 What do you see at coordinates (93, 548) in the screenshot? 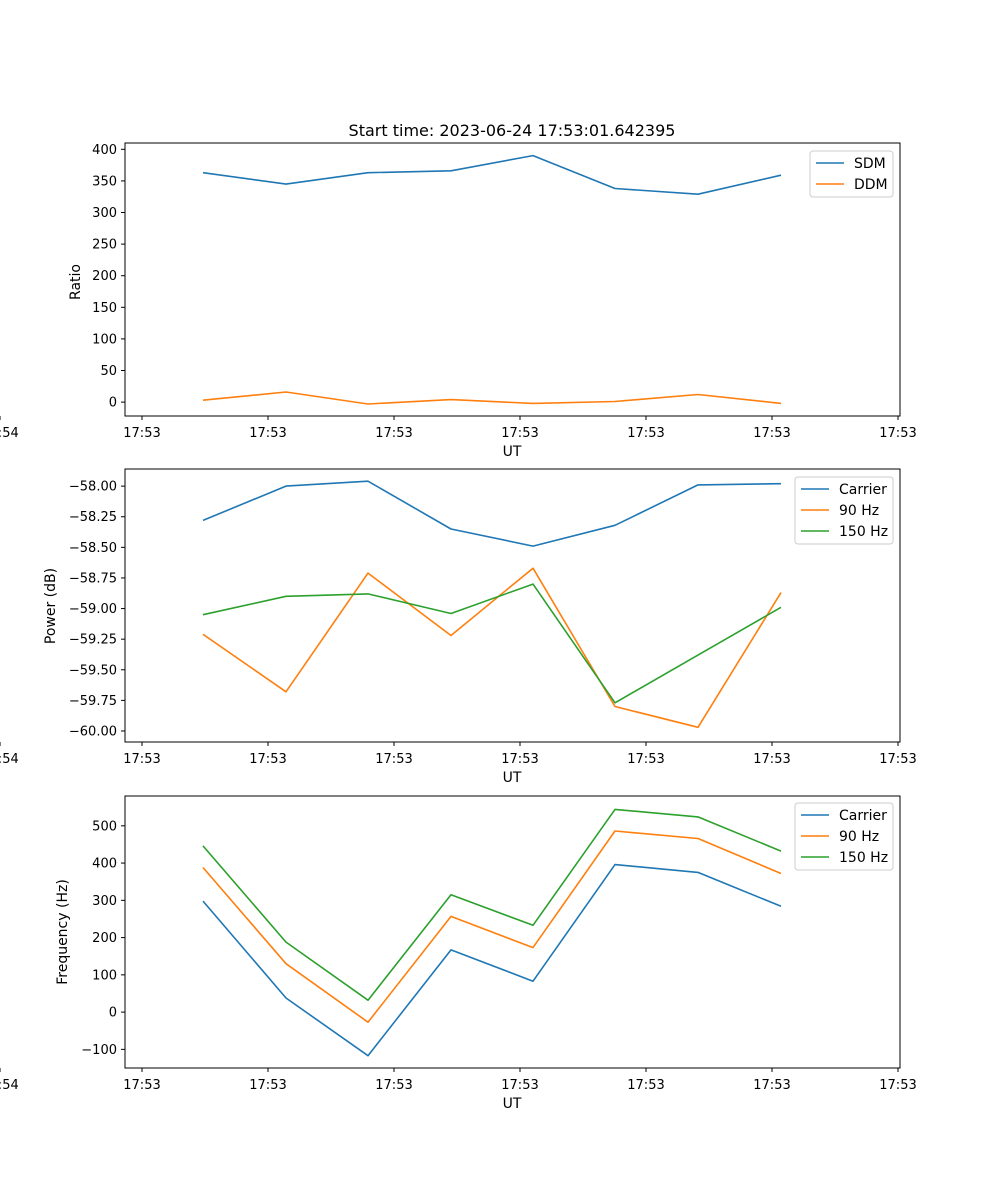
I see `y-tick-label: −58.50` at bounding box center [93, 548].